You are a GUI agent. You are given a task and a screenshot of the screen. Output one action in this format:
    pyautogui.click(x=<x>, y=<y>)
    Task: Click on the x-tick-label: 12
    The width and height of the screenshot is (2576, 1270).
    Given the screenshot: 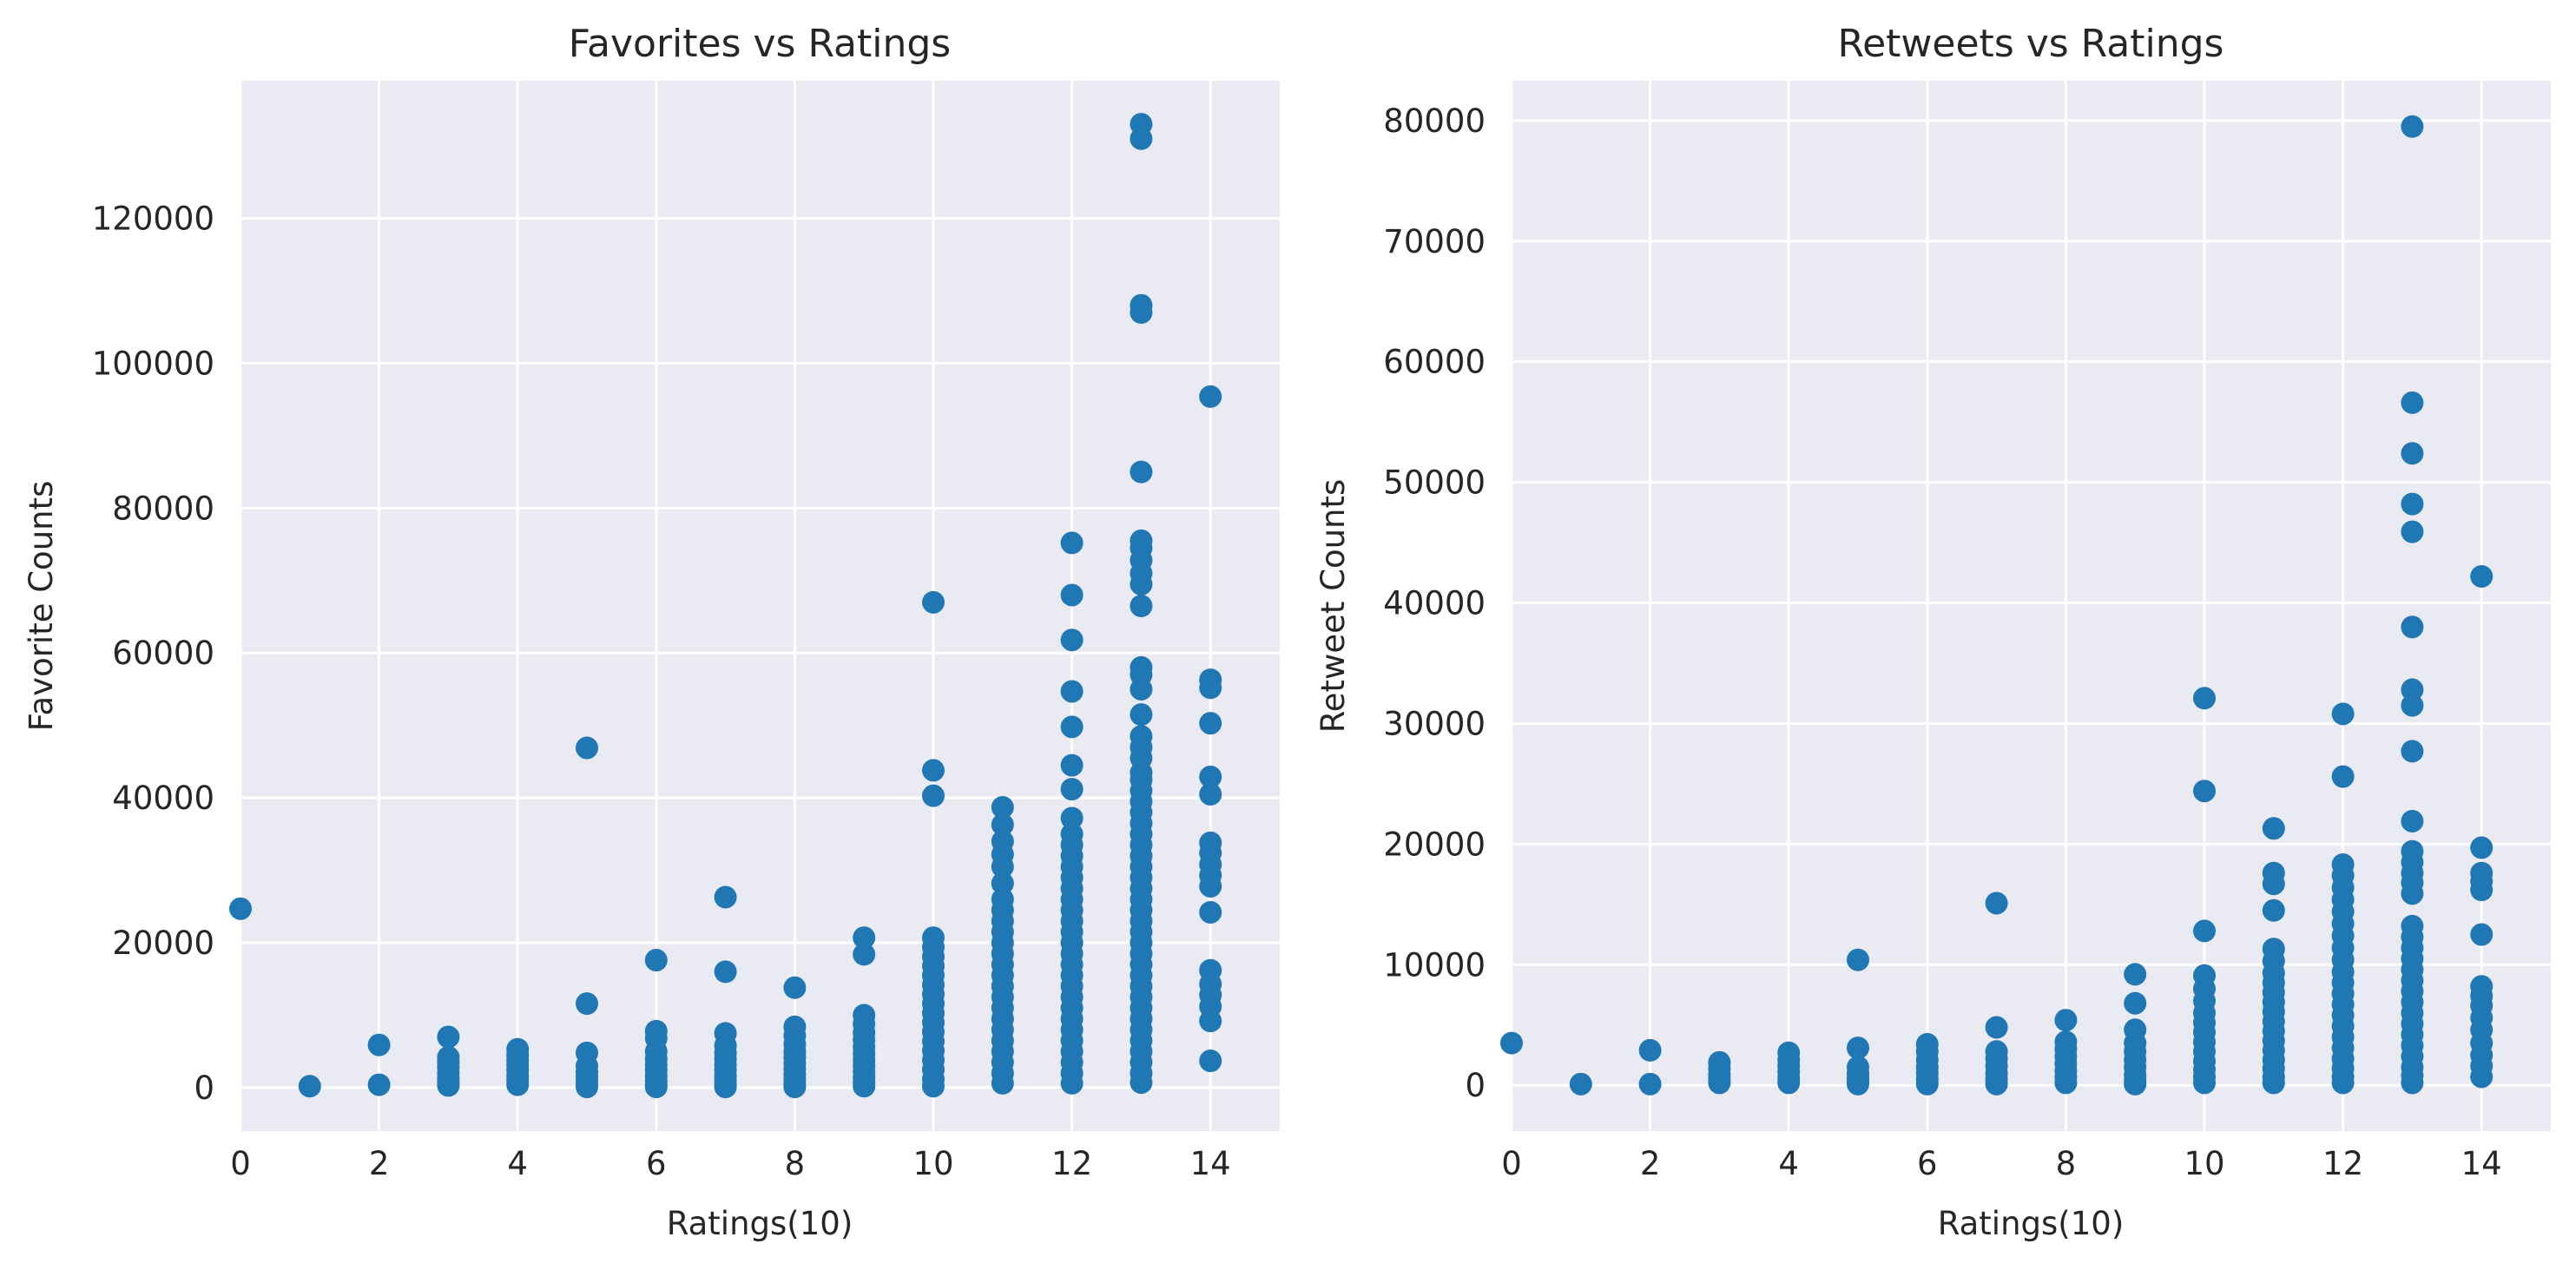 What is the action you would take?
    pyautogui.click(x=2342, y=1163)
    